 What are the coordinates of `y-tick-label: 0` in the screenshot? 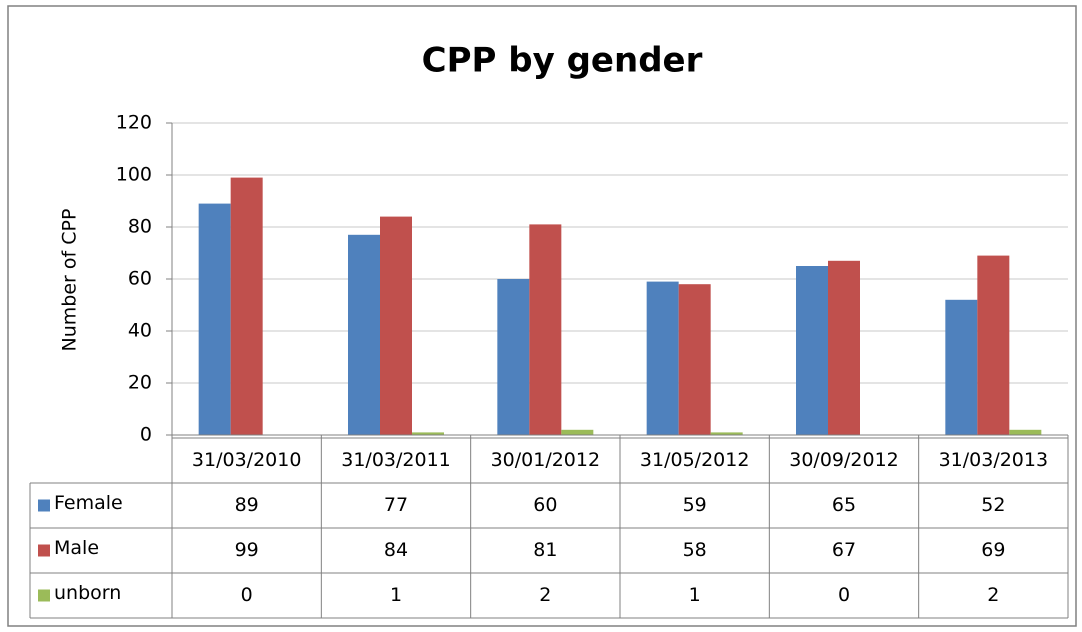 It's located at (146, 435).